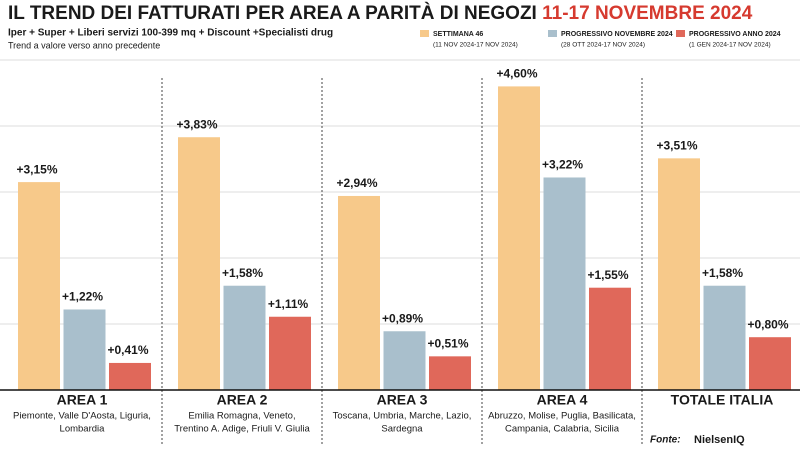 The image size is (800, 450). What do you see at coordinates (603, 45) in the screenshot?
I see `legend-period: (28 OTT 2024-17 NOV 2024)` at bounding box center [603, 45].